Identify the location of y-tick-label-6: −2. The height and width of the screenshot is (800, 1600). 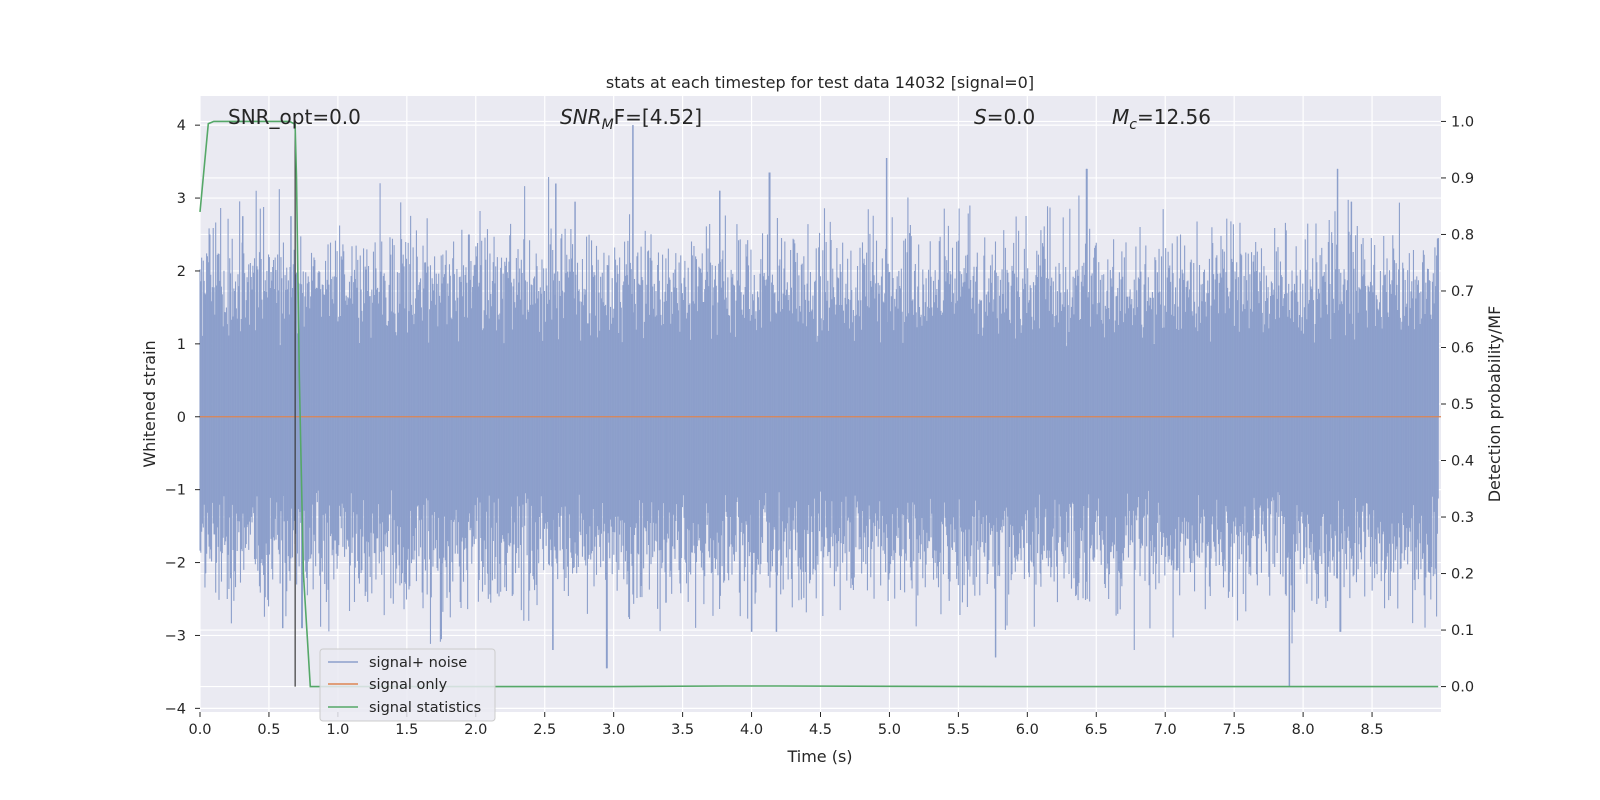
(175, 564).